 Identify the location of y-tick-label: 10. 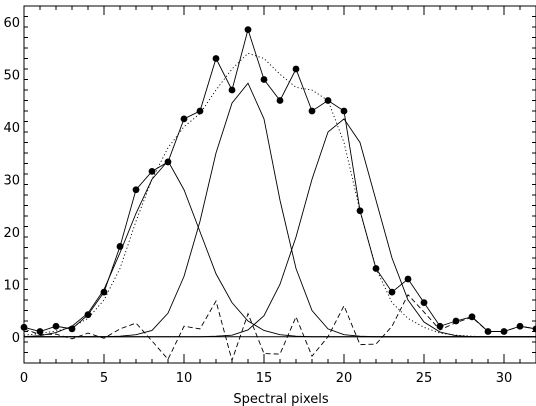
(11, 285).